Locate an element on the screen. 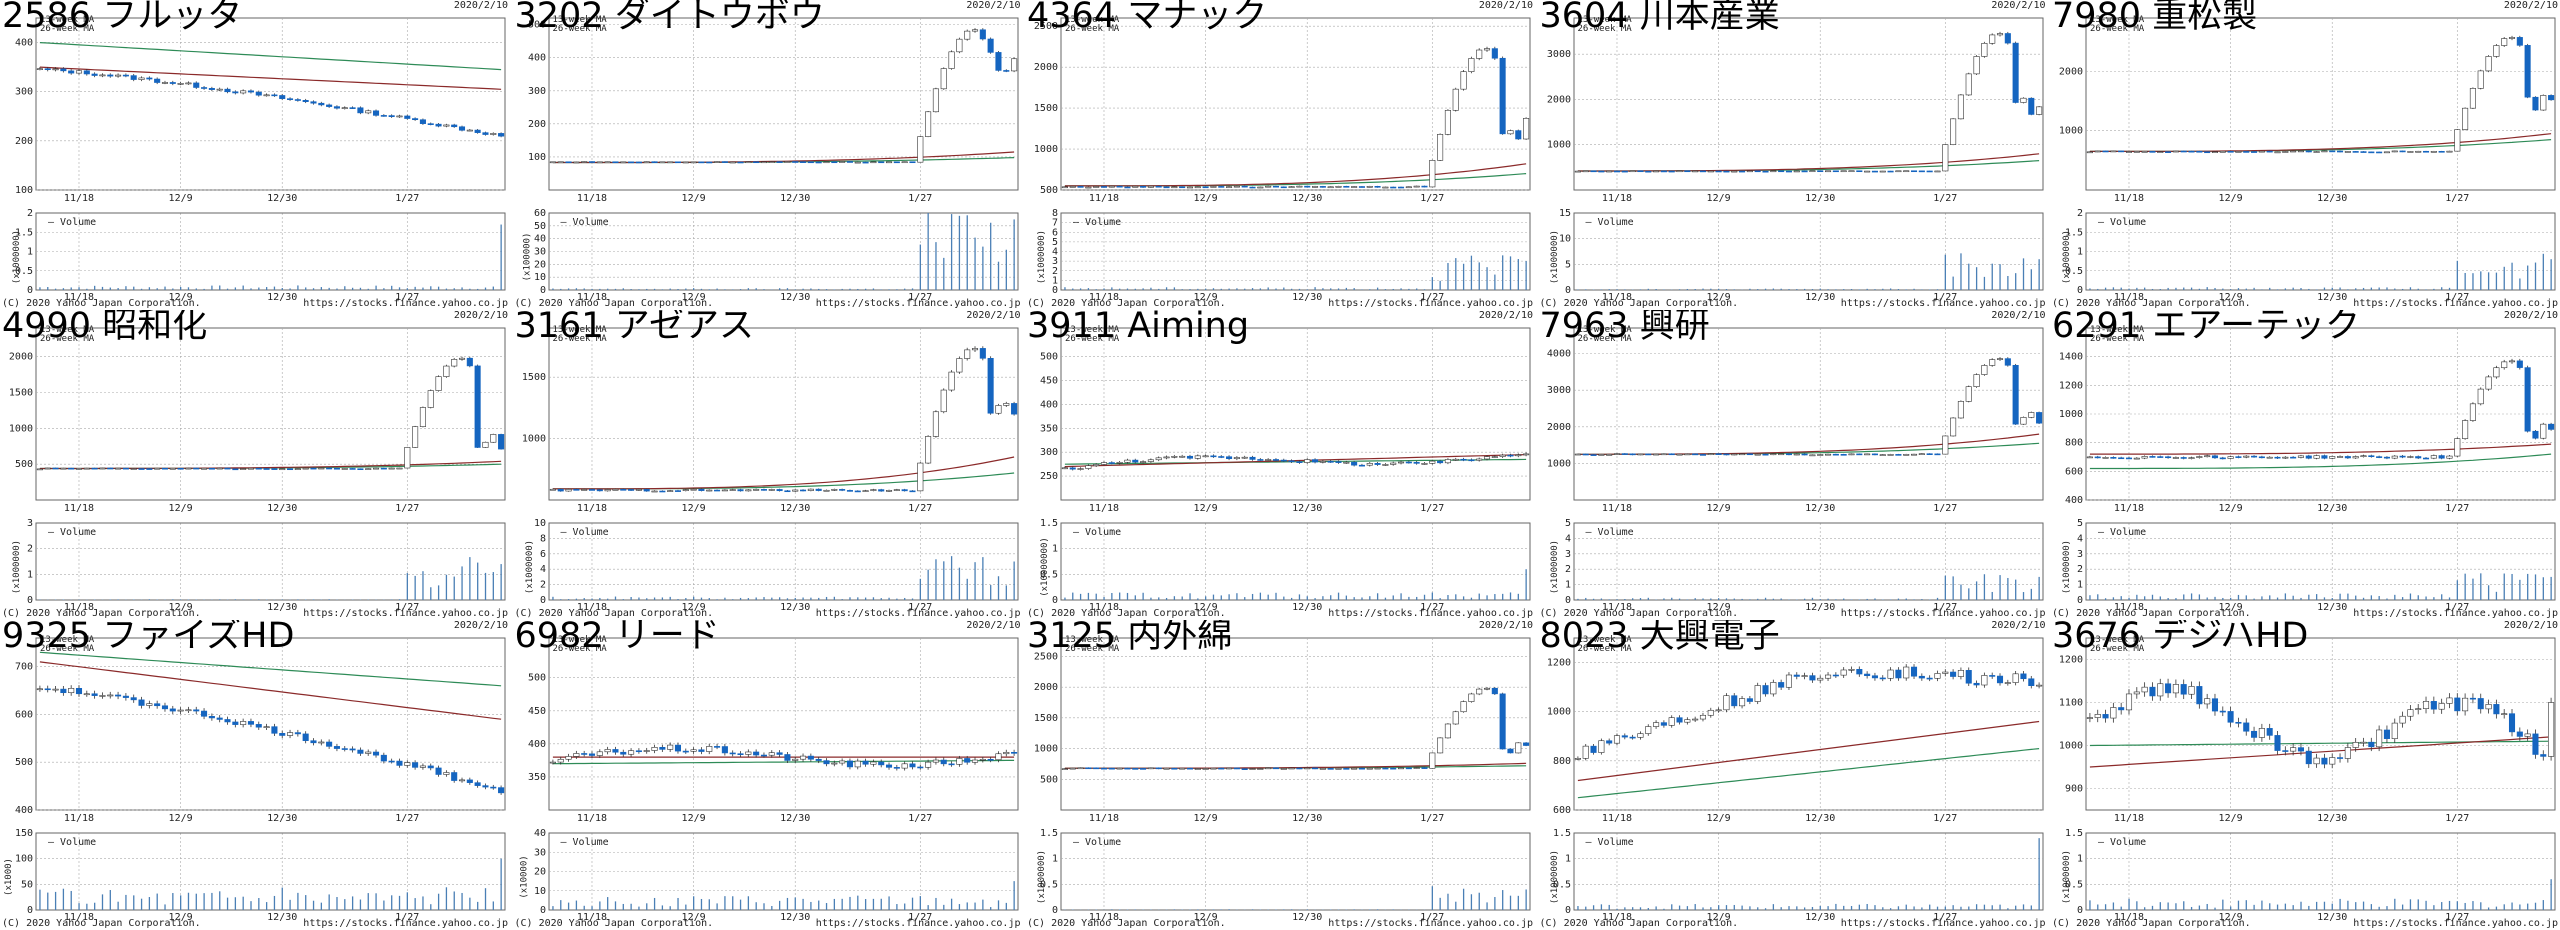  price-tick-label: 2000 is located at coordinates (2071, 71).